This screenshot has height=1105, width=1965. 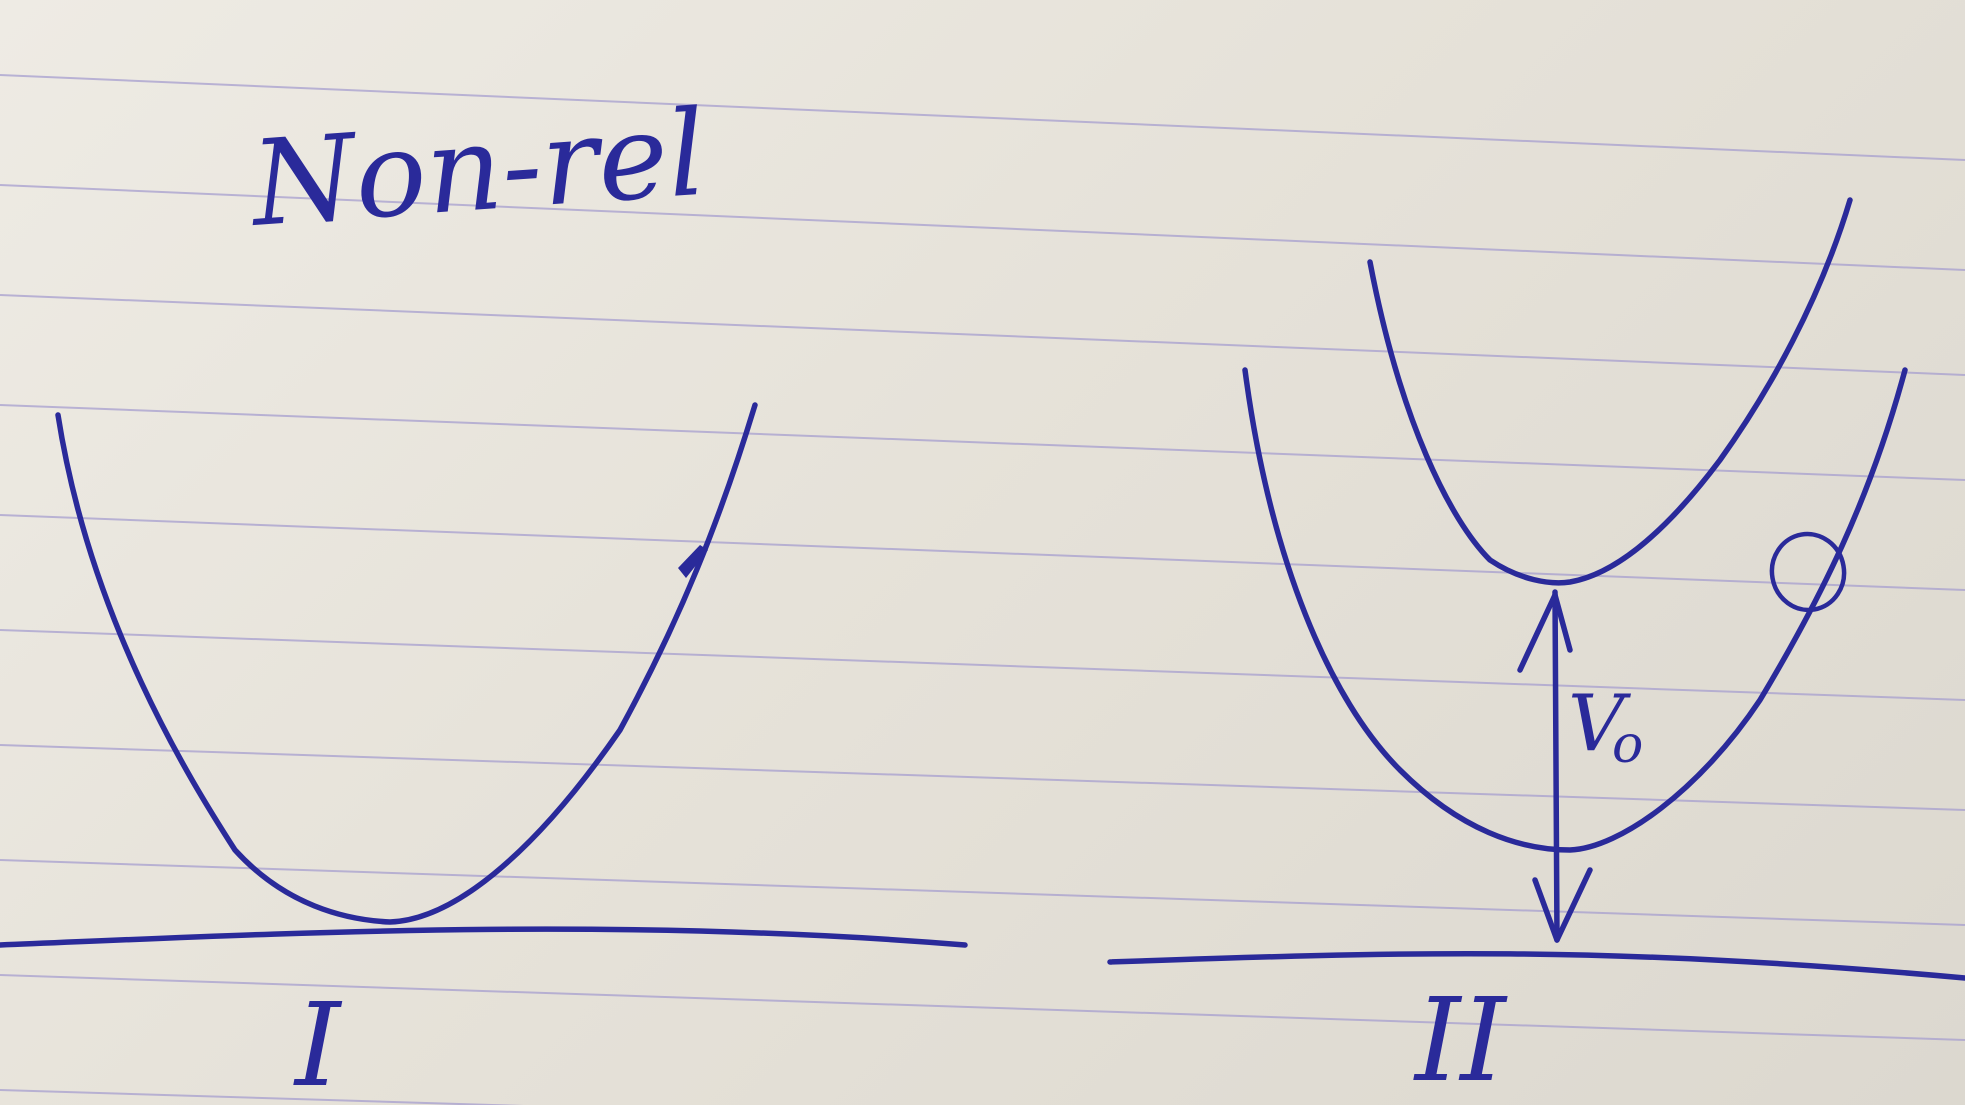 What do you see at coordinates (1460, 1039) in the screenshot?
I see `label-II: II` at bounding box center [1460, 1039].